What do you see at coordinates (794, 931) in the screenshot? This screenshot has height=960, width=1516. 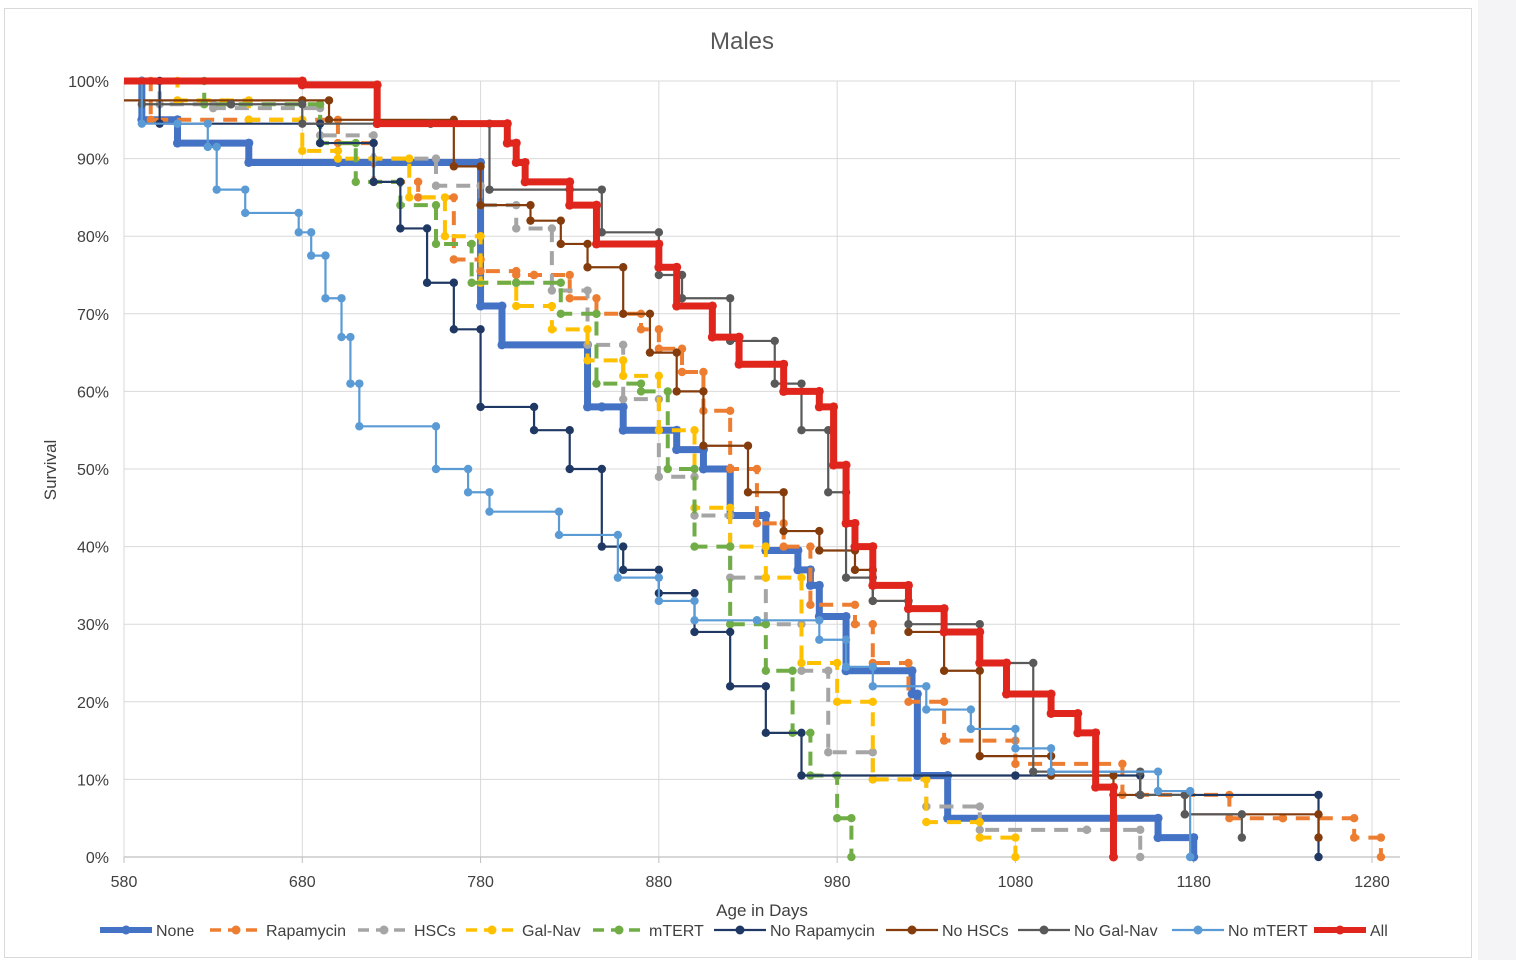 I see `legend-item-no-rapamycin: No Rapamycin` at bounding box center [794, 931].